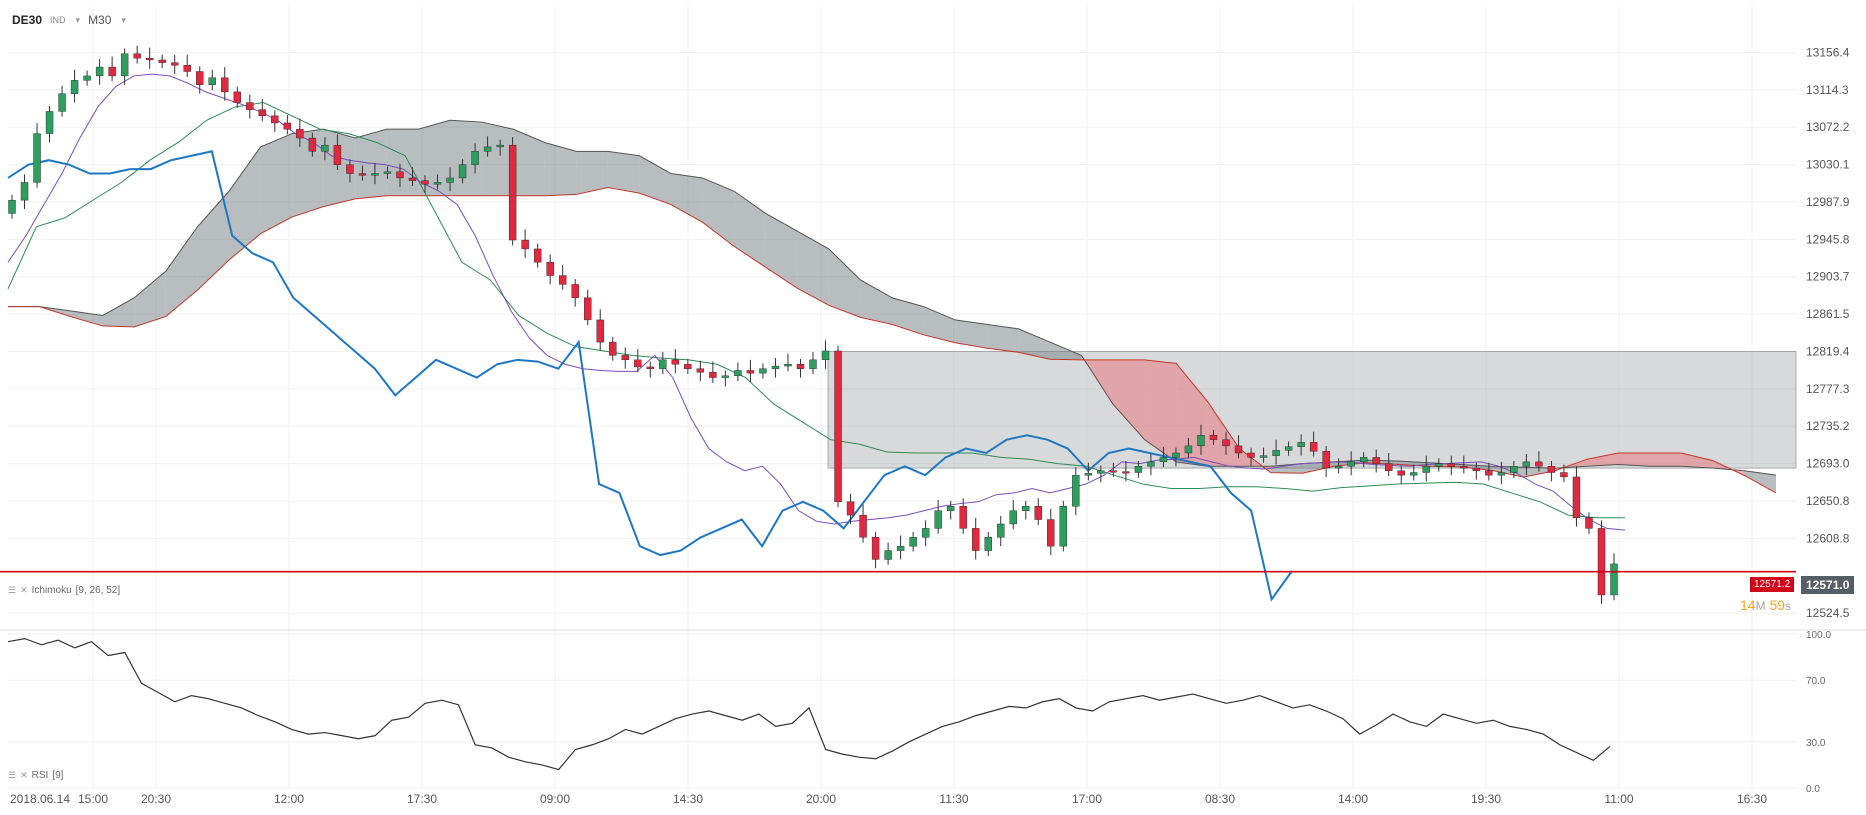  I want to click on rsi-menu-icon: ☰, so click(12, 775).